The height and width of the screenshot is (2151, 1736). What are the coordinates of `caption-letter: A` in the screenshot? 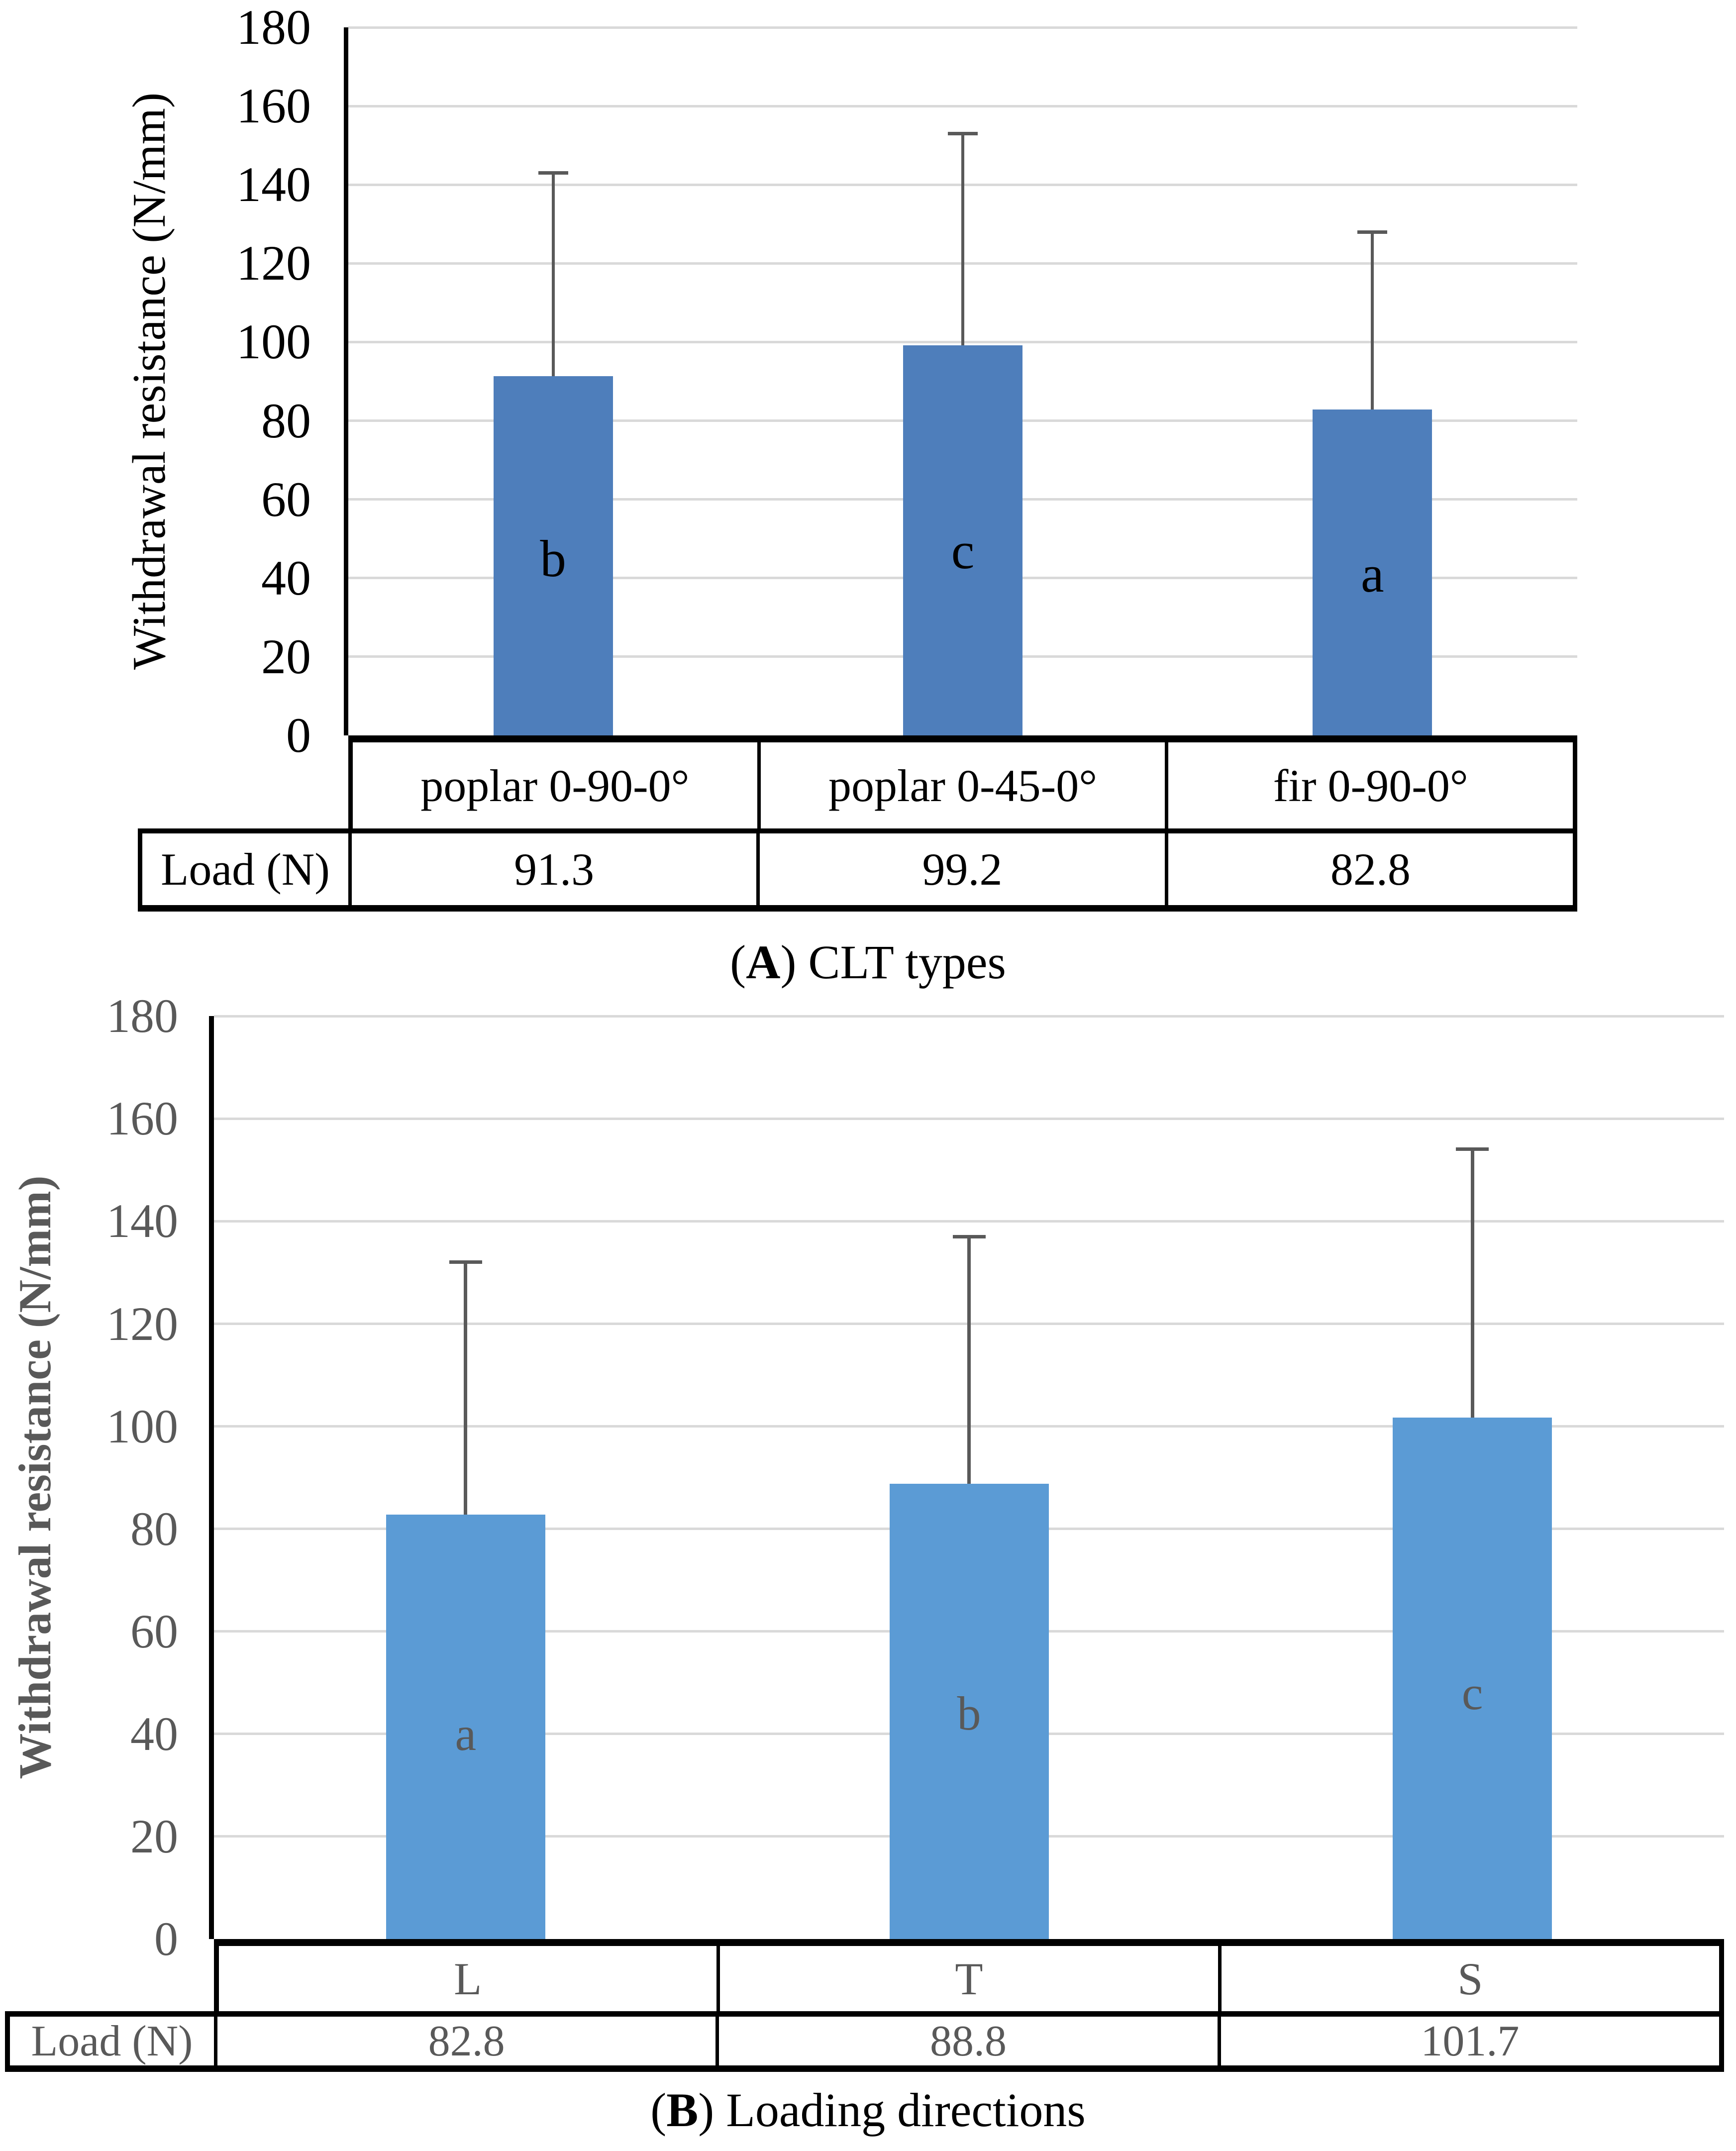 It's located at (764, 962).